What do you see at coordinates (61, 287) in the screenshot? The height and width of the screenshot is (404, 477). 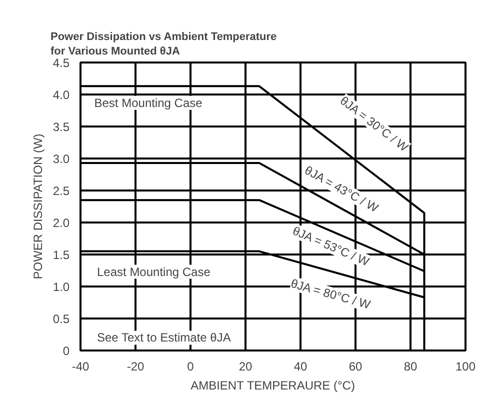 I see `y-tick-label: 1.0` at bounding box center [61, 287].